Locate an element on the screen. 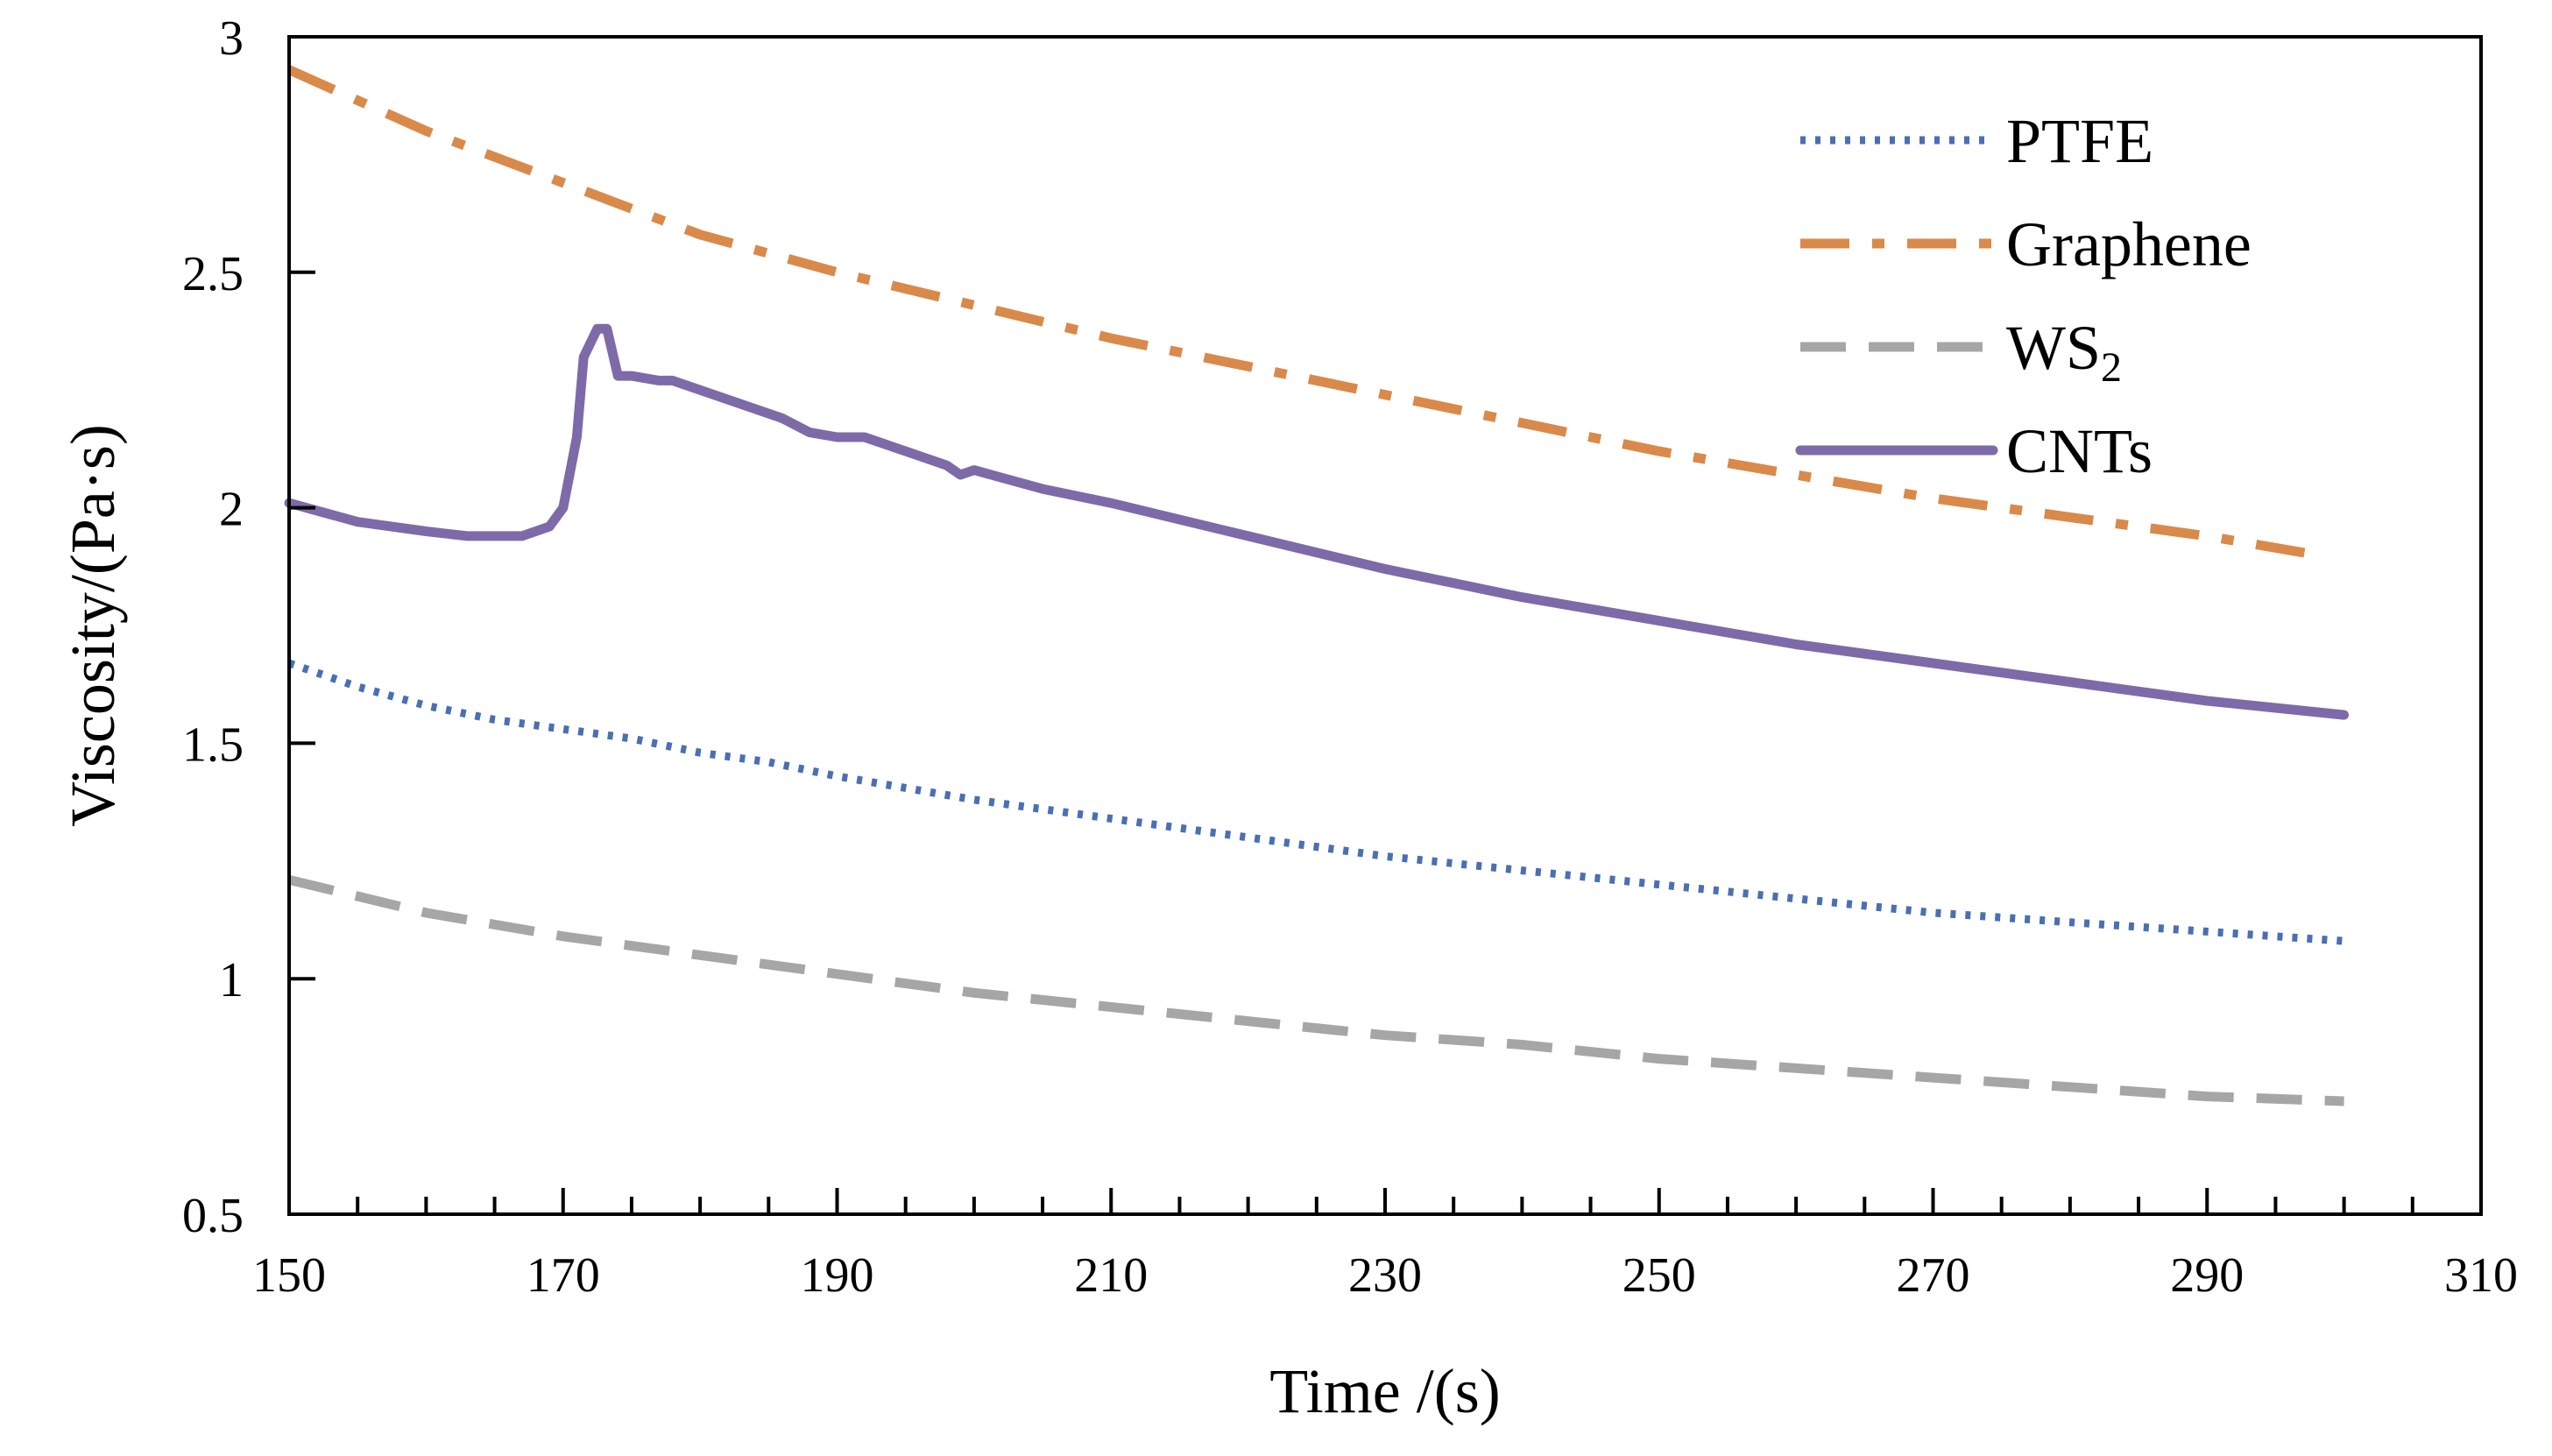 This screenshot has height=1456, width=2552. series-line-ws2 is located at coordinates (1315, 990).